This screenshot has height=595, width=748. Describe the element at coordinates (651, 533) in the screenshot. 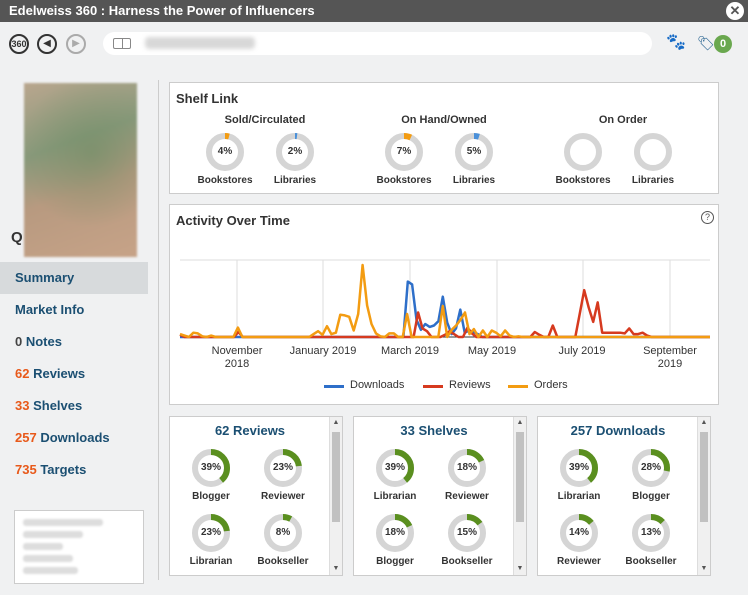

I see `donut-chart: 13%` at that location.